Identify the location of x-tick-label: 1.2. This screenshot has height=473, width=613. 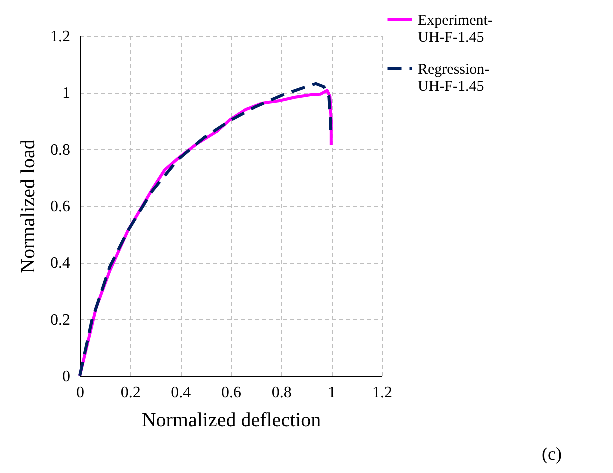
(382, 393).